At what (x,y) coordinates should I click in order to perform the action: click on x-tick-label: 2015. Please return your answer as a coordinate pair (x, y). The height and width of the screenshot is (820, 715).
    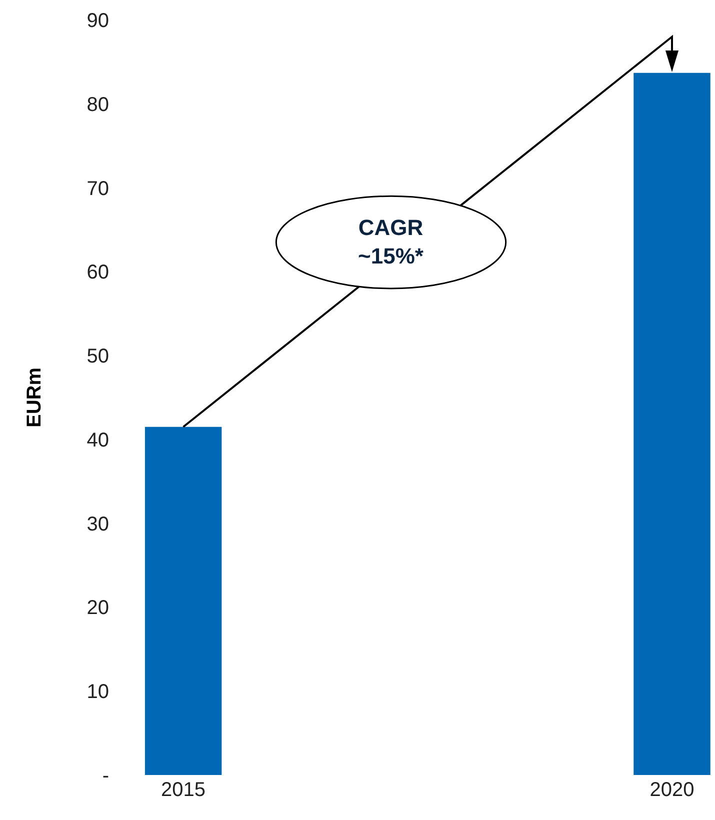
    Looking at the image, I should click on (183, 790).